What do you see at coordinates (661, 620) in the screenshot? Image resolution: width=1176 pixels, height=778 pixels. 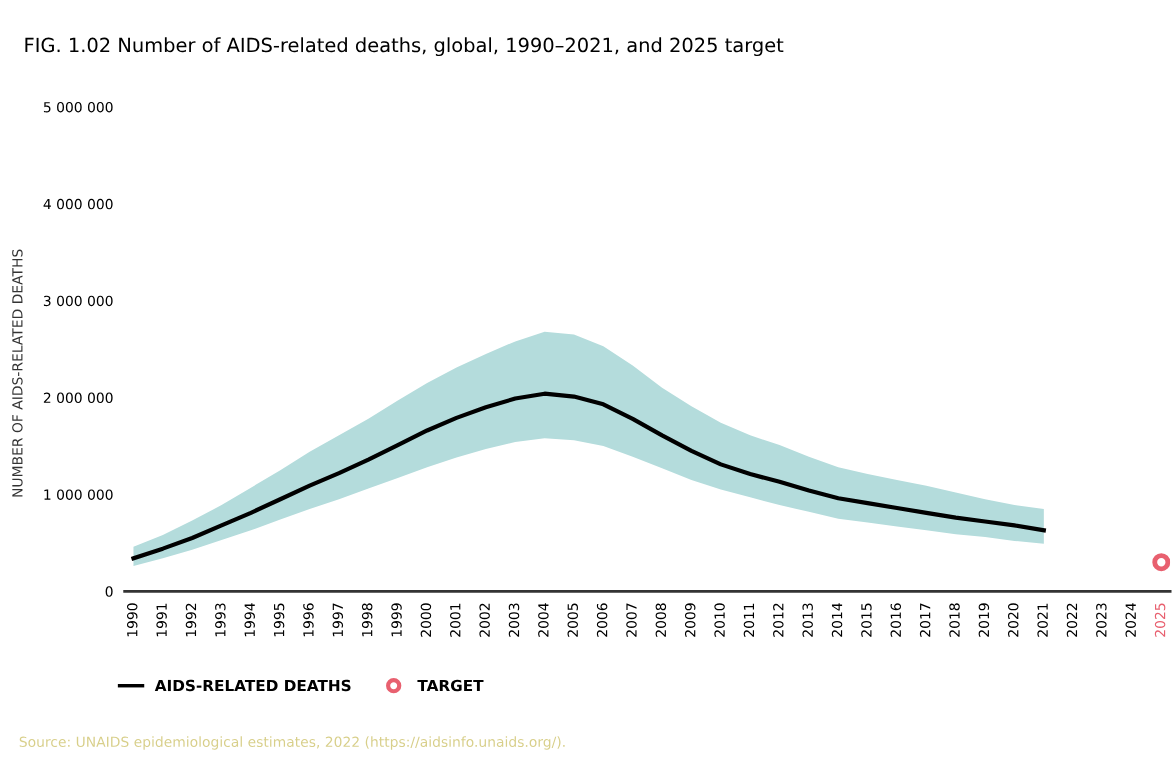 I see `x-tick-label: 2008` at bounding box center [661, 620].